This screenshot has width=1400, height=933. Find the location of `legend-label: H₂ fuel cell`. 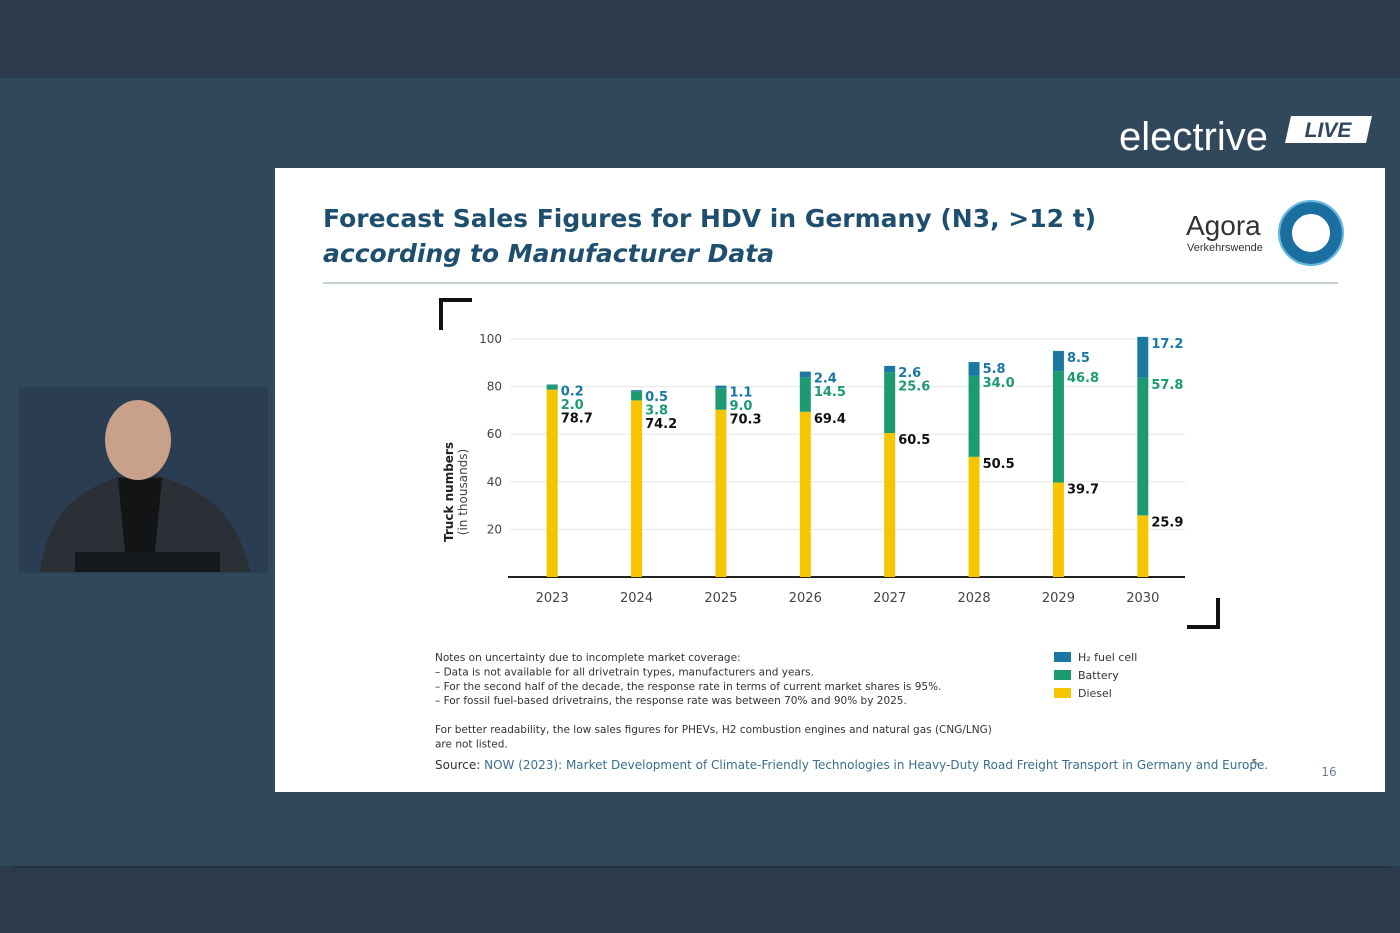

legend-label: H₂ fuel cell is located at coordinates (1107, 657).